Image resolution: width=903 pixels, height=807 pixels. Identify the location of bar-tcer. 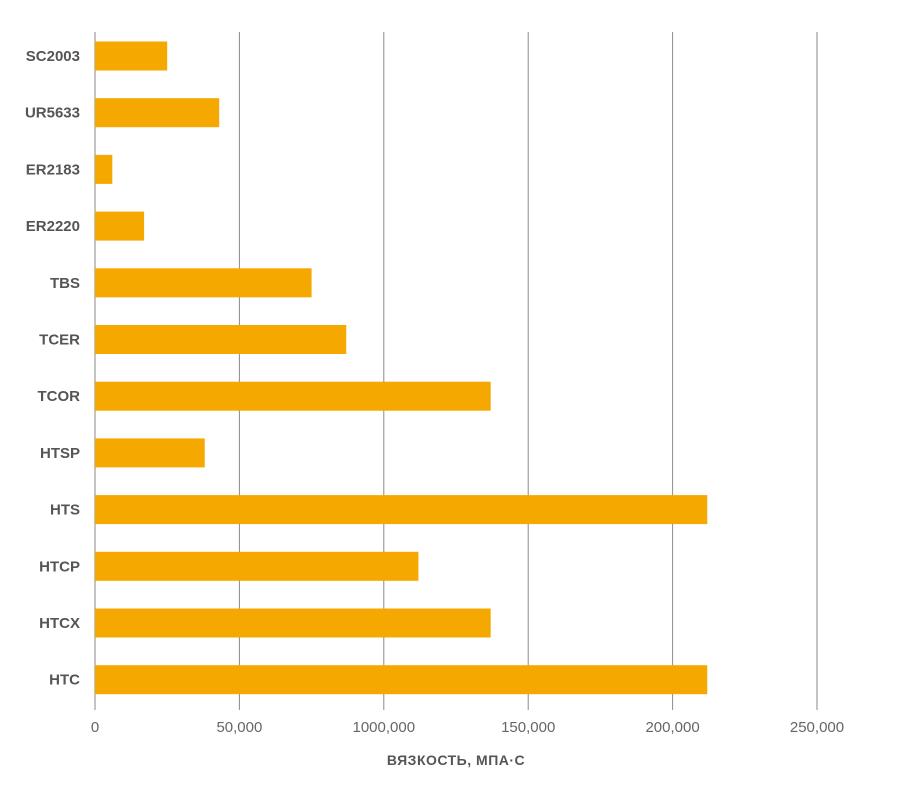
(221, 339).